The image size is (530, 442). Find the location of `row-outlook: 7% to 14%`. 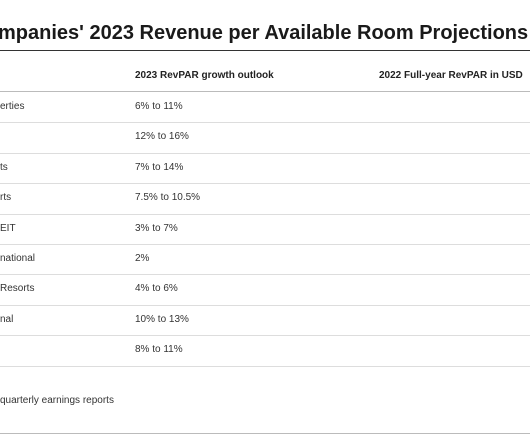

row-outlook: 7% to 14% is located at coordinates (159, 167).